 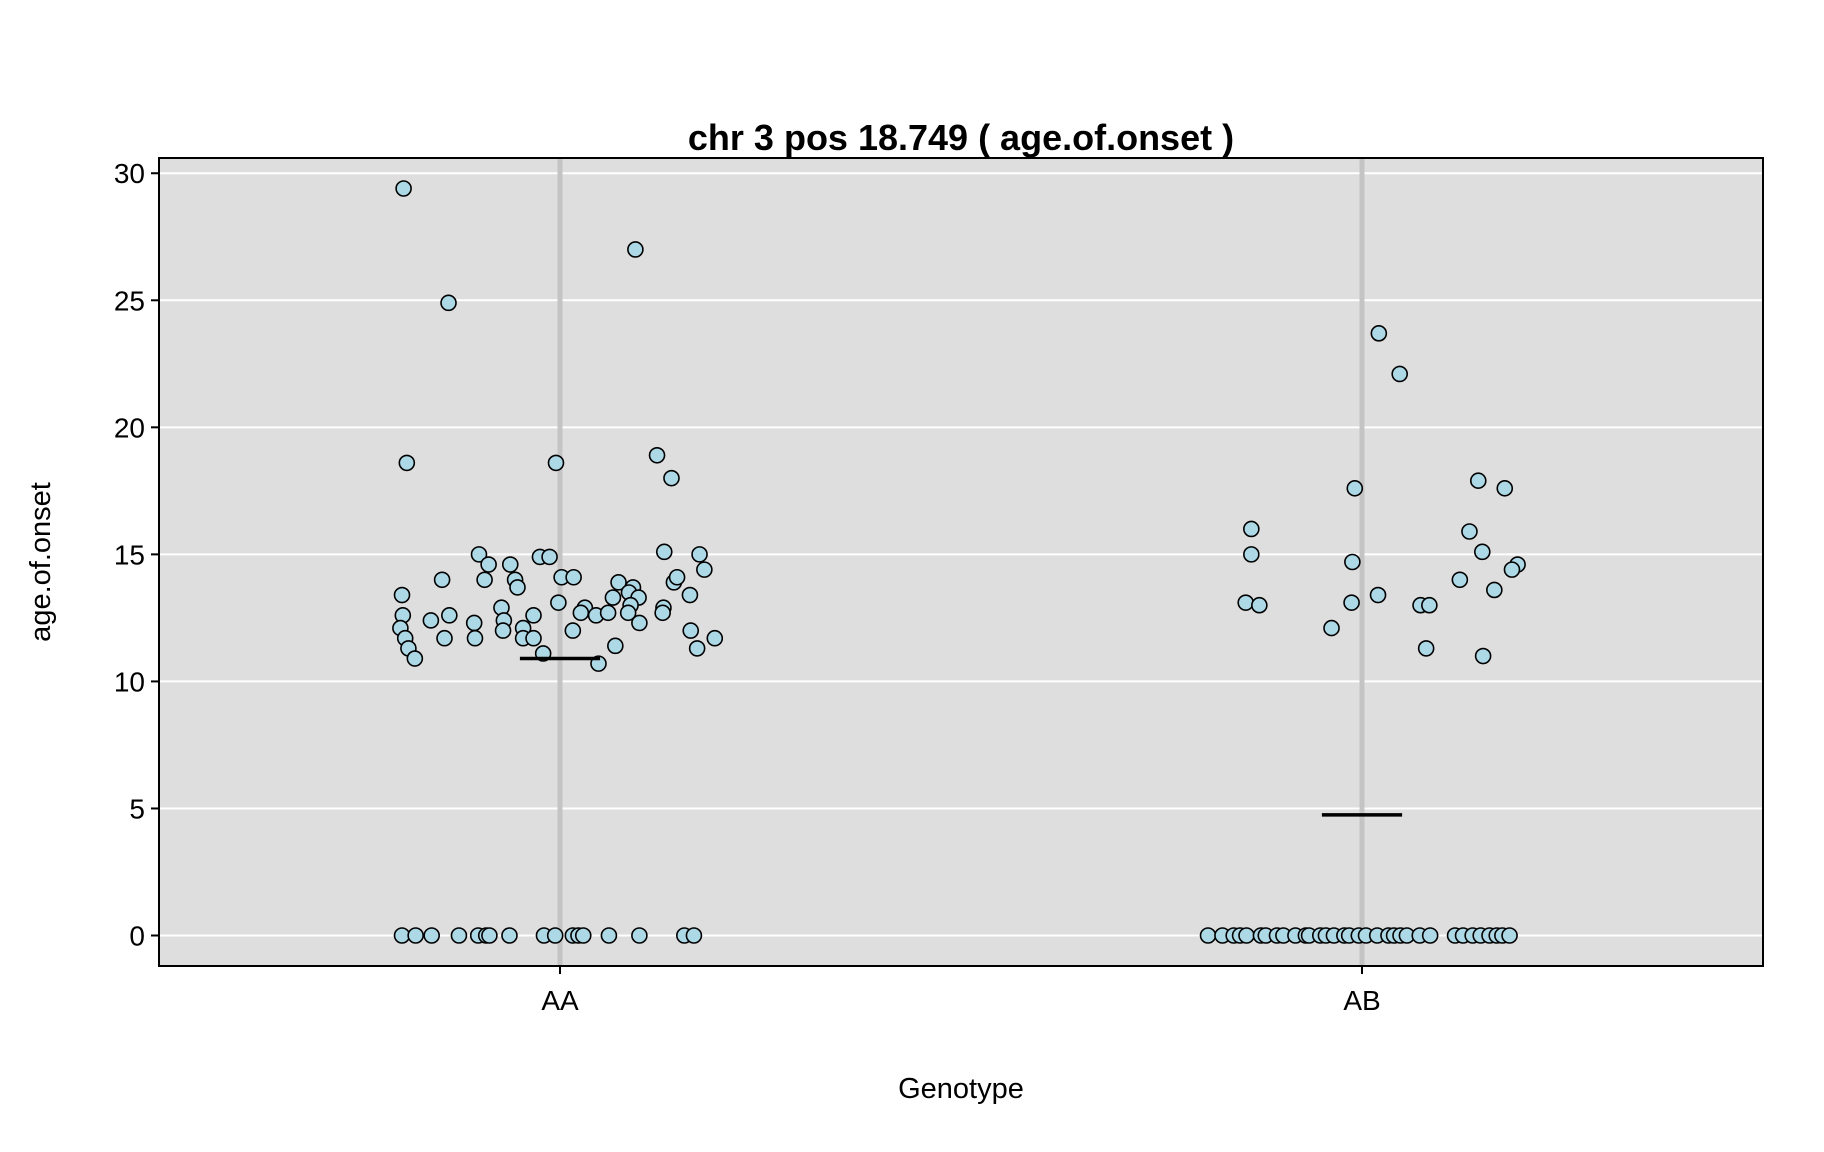 I want to click on y-tick-label: 5, so click(x=137, y=808).